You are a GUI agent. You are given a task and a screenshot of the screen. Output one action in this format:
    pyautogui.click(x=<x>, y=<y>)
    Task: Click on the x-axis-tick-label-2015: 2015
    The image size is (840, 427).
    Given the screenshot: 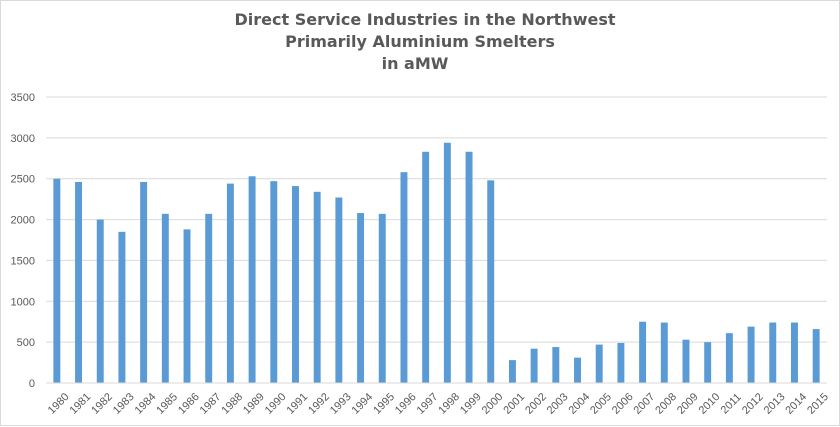 What is the action you would take?
    pyautogui.click(x=818, y=404)
    